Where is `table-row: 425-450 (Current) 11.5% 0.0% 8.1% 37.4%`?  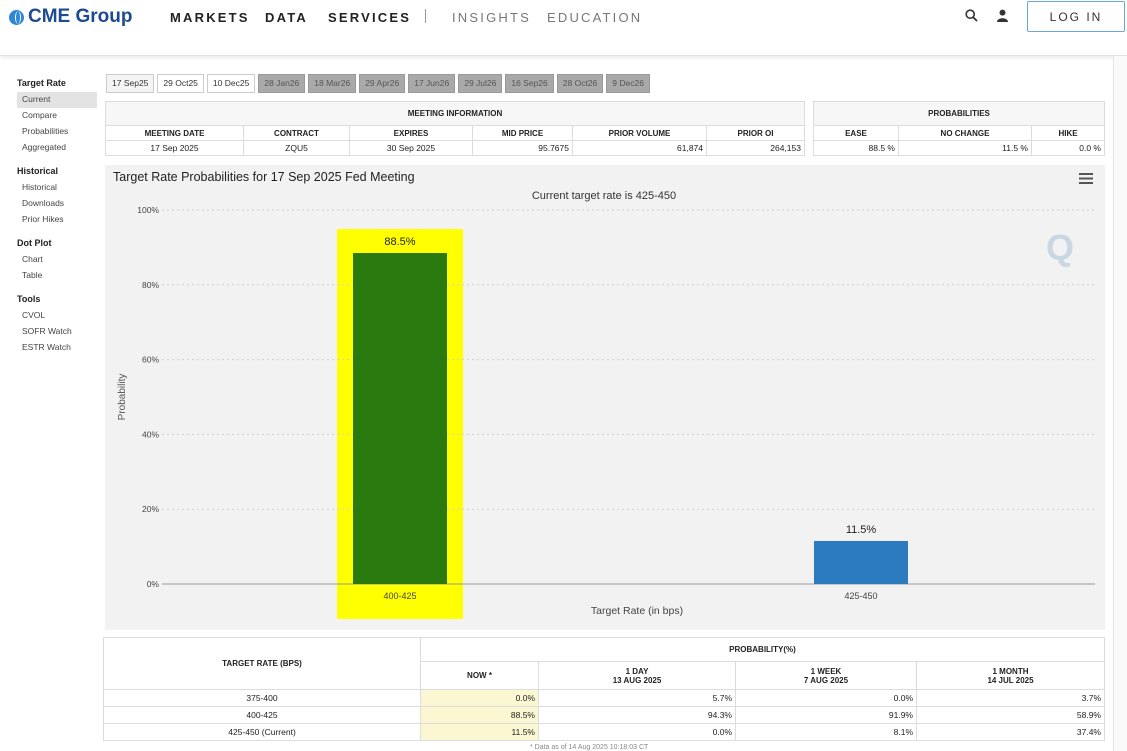
table-row: 425-450 (Current) 11.5% 0.0% 8.1% 37.4% is located at coordinates (604, 732).